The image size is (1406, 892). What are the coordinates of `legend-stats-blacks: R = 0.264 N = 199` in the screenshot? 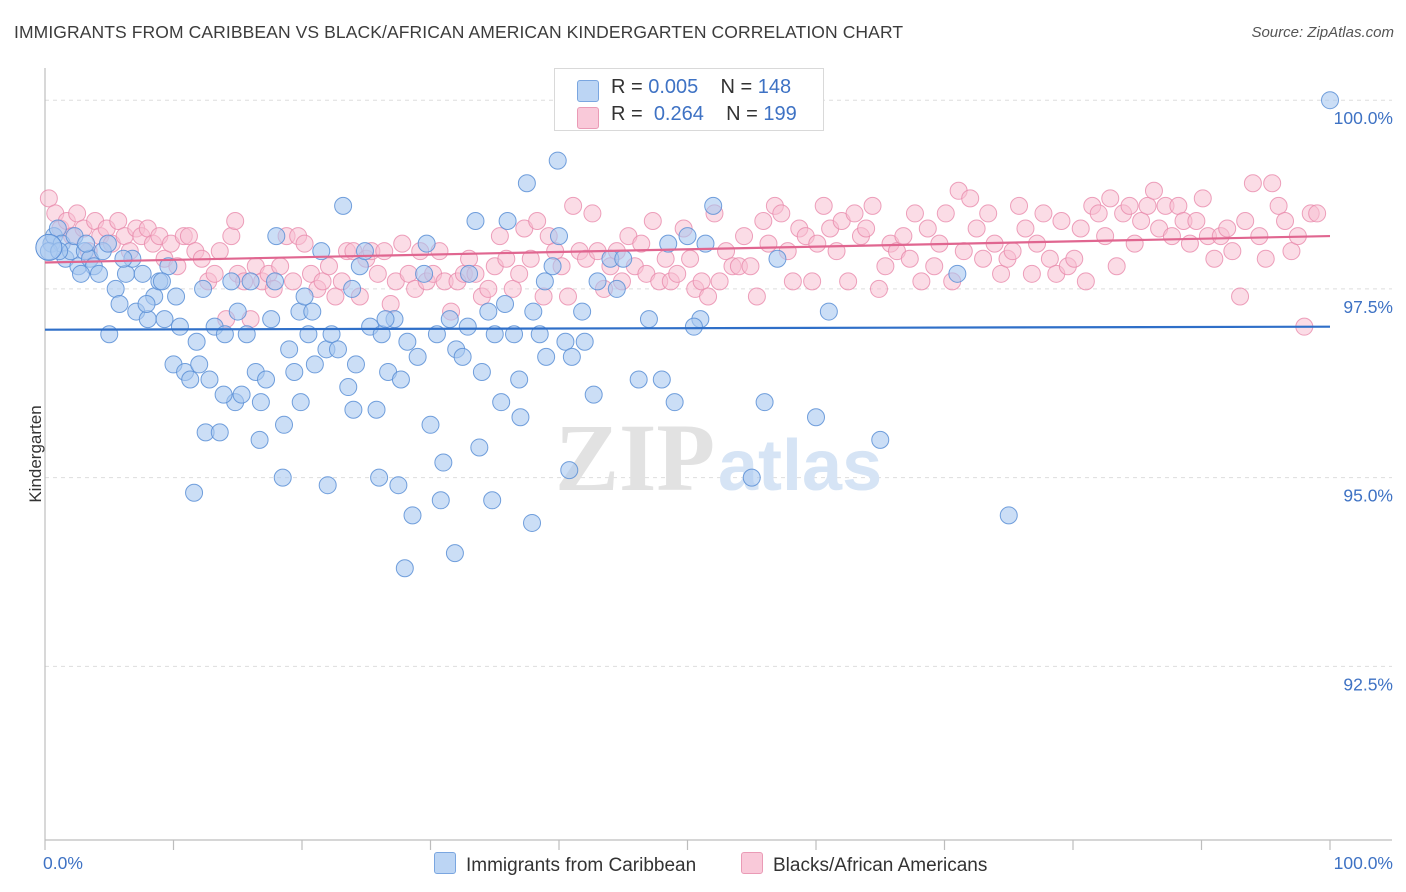 It's located at (704, 114).